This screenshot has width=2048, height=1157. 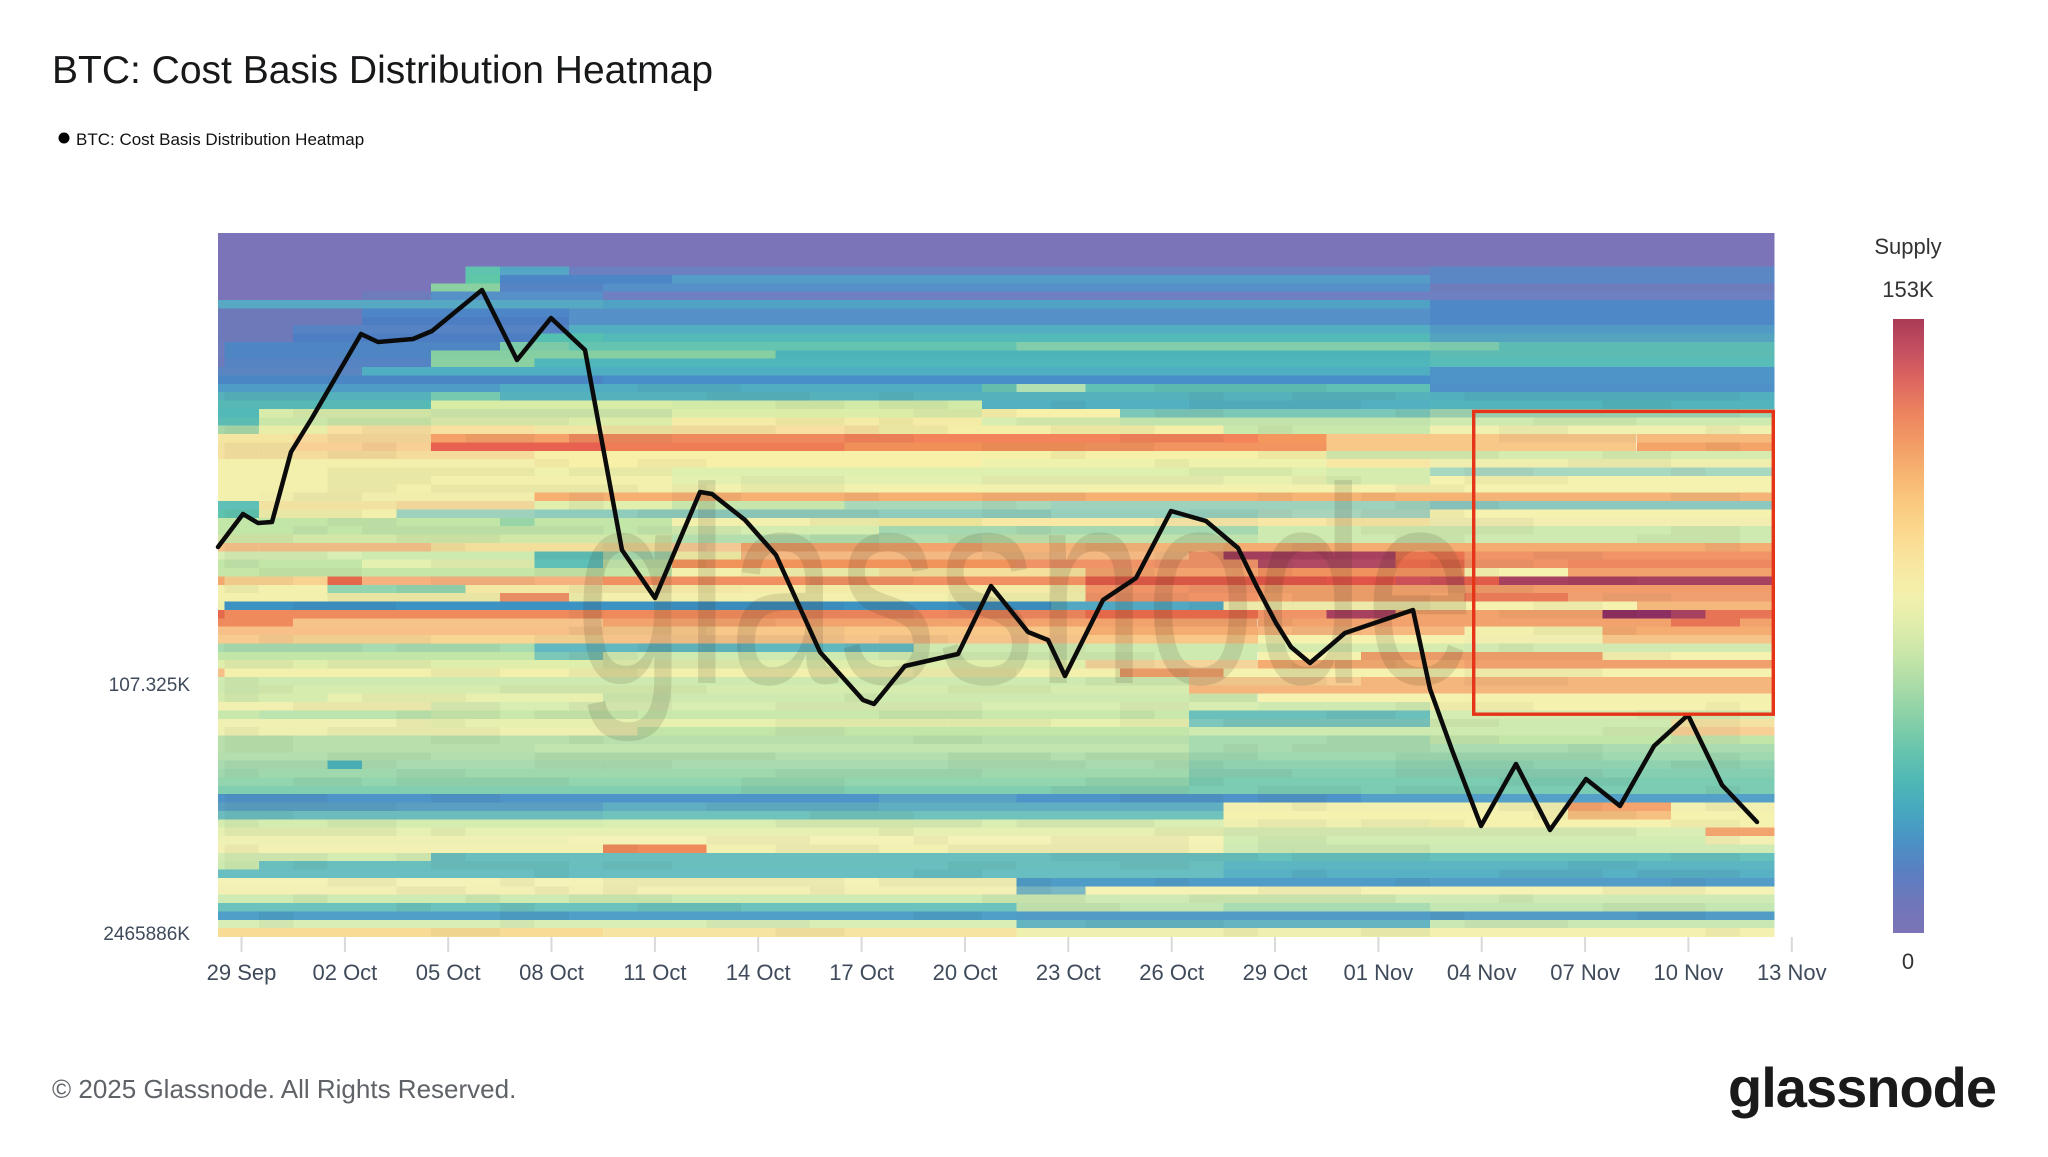 What do you see at coordinates (242, 972) in the screenshot?
I see `svg-text: 29 Sep` at bounding box center [242, 972].